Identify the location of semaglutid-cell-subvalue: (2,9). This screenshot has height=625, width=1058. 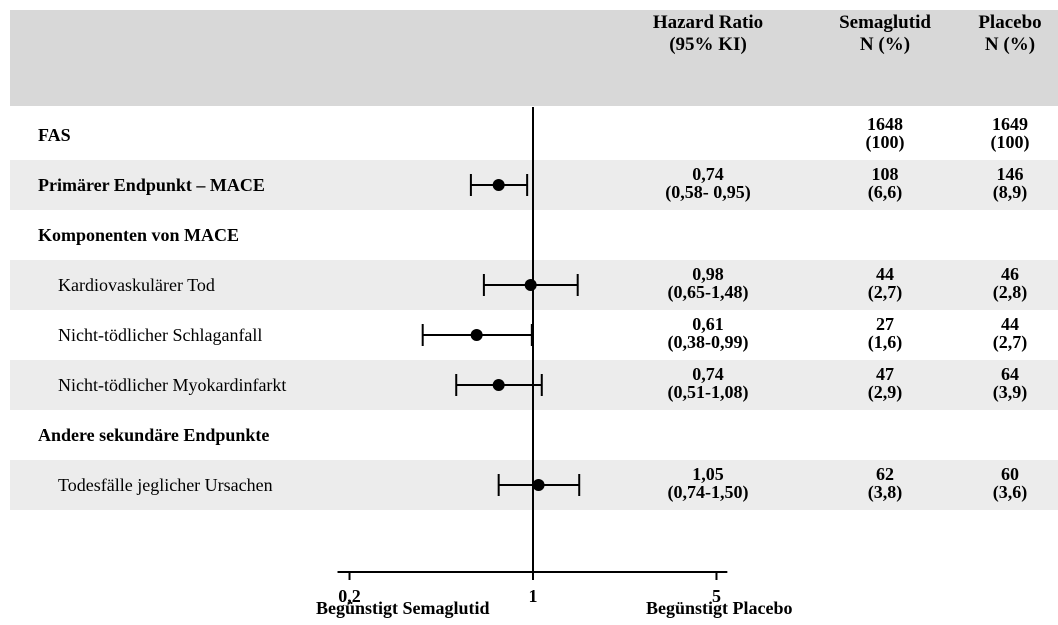
(885, 392).